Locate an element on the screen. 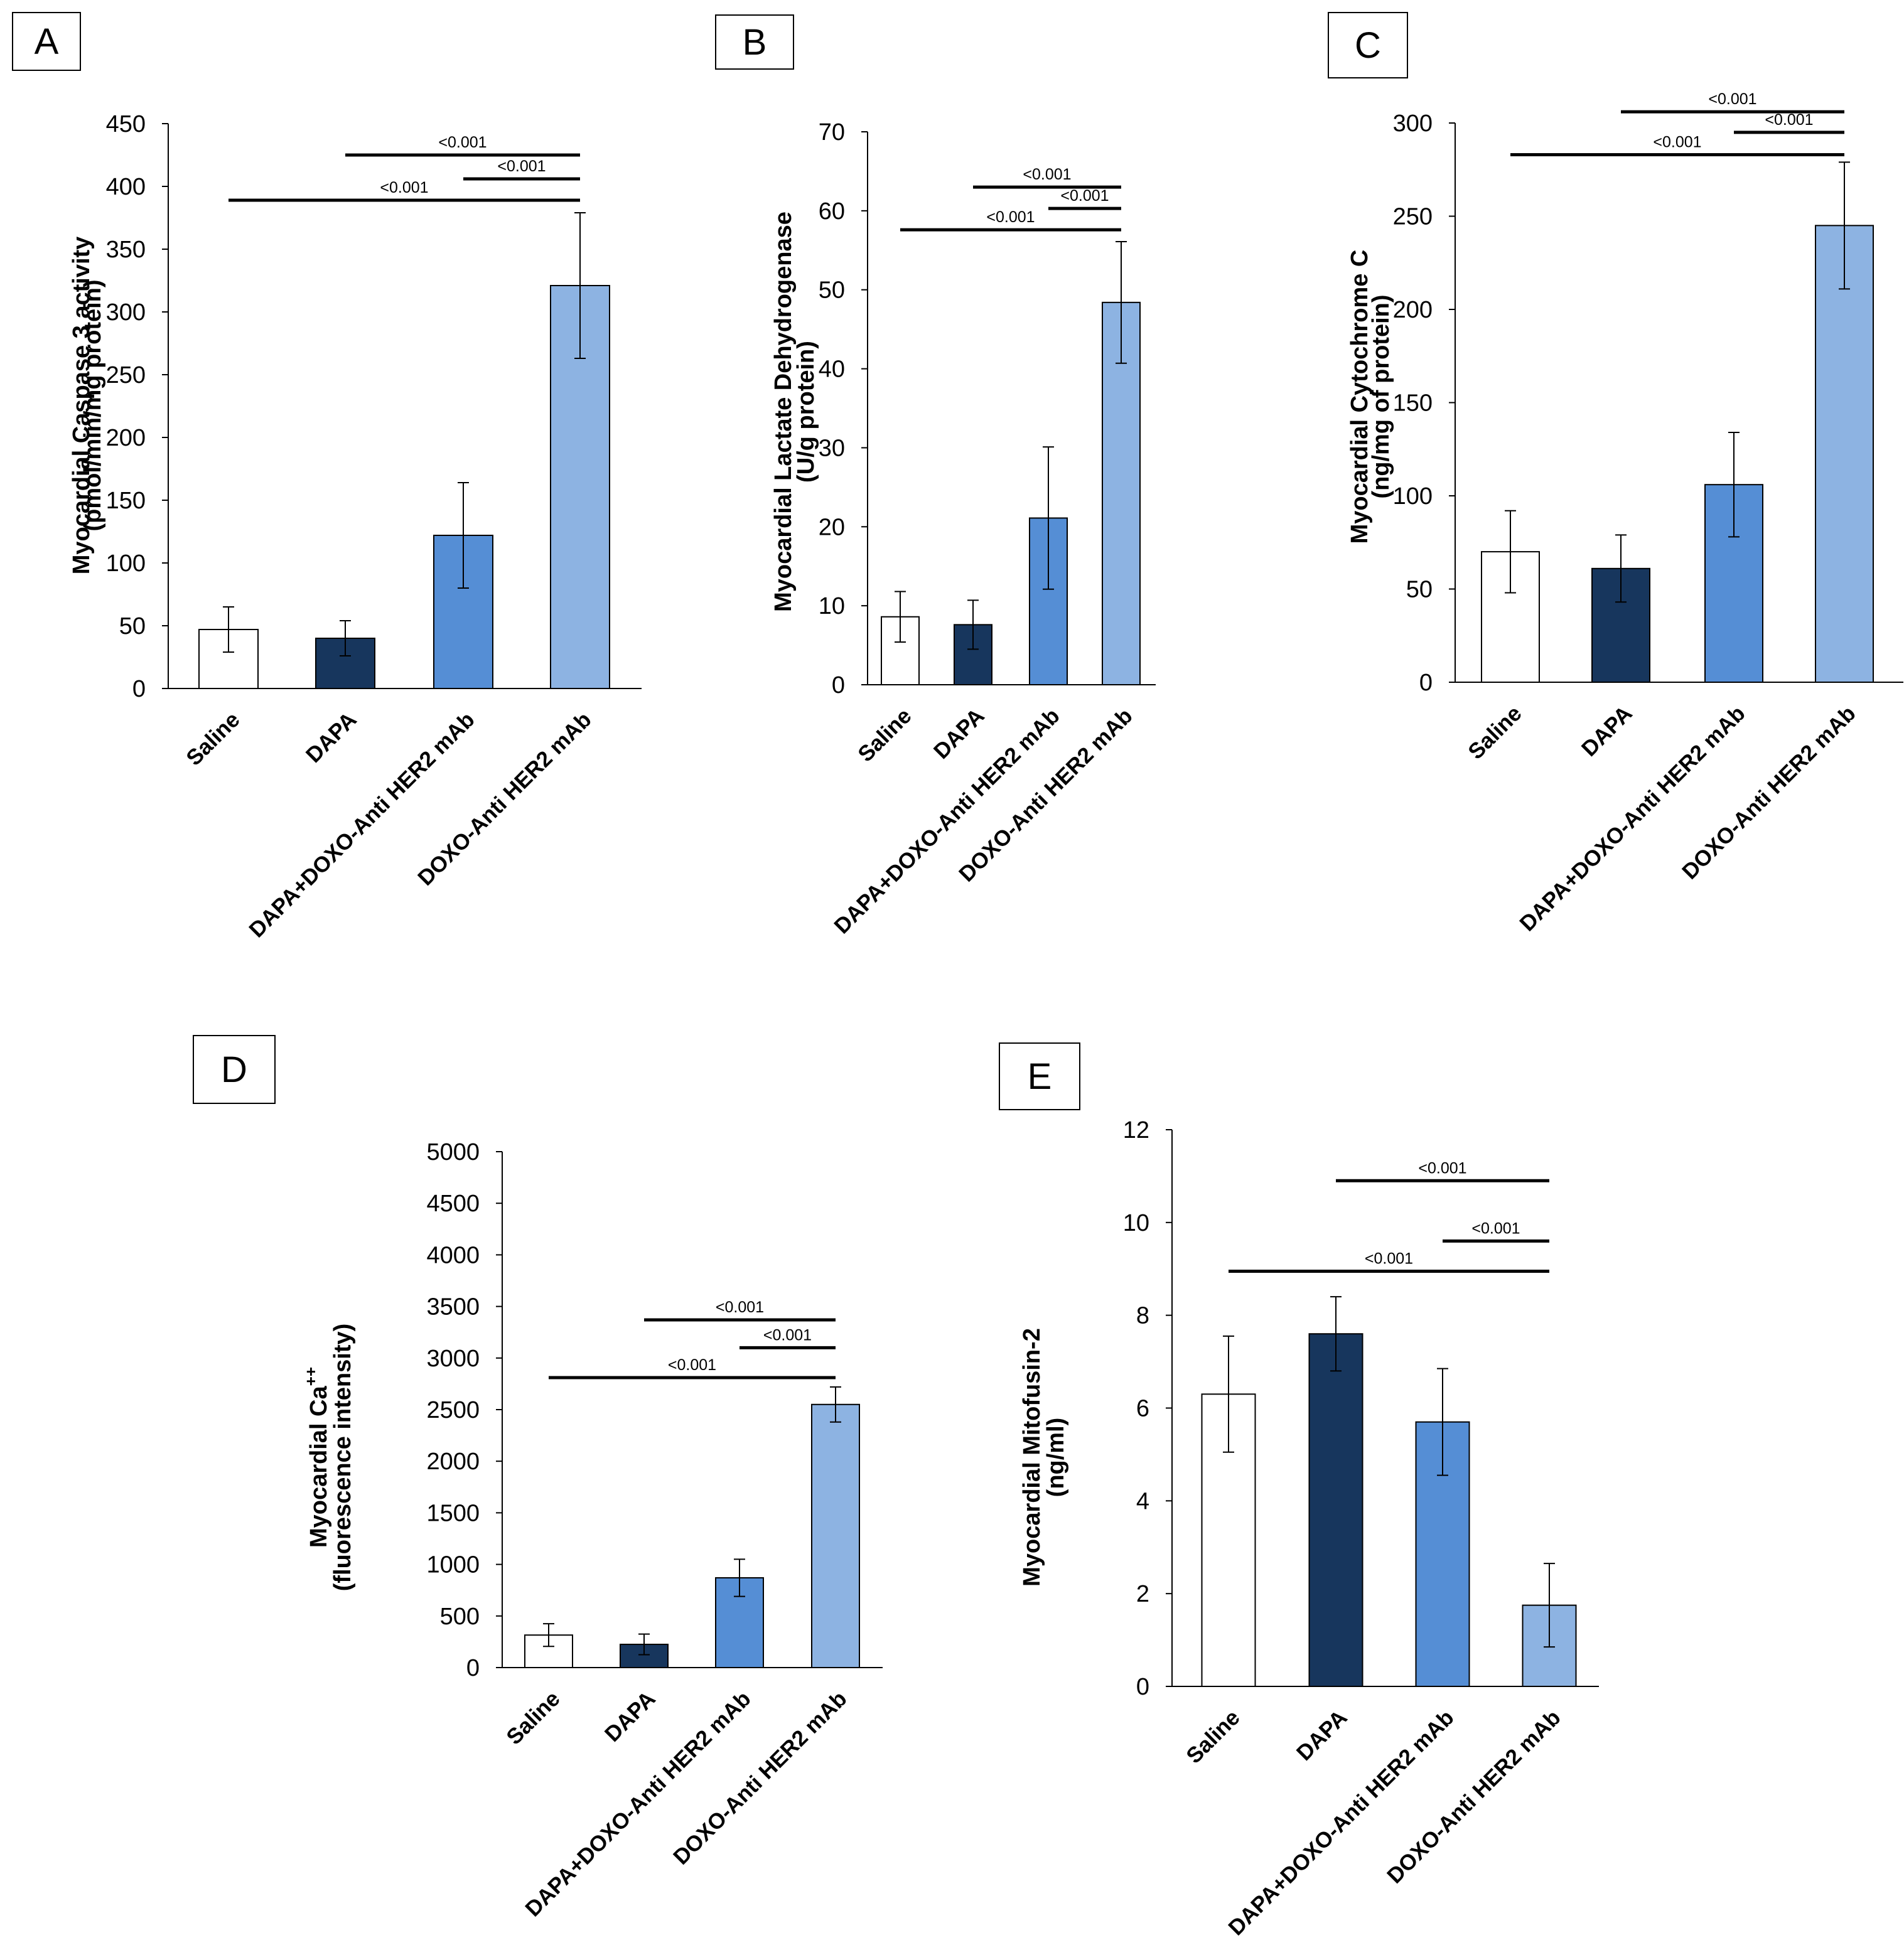 The image size is (1904, 1950). y-tick-label: 4 is located at coordinates (1142, 1501).